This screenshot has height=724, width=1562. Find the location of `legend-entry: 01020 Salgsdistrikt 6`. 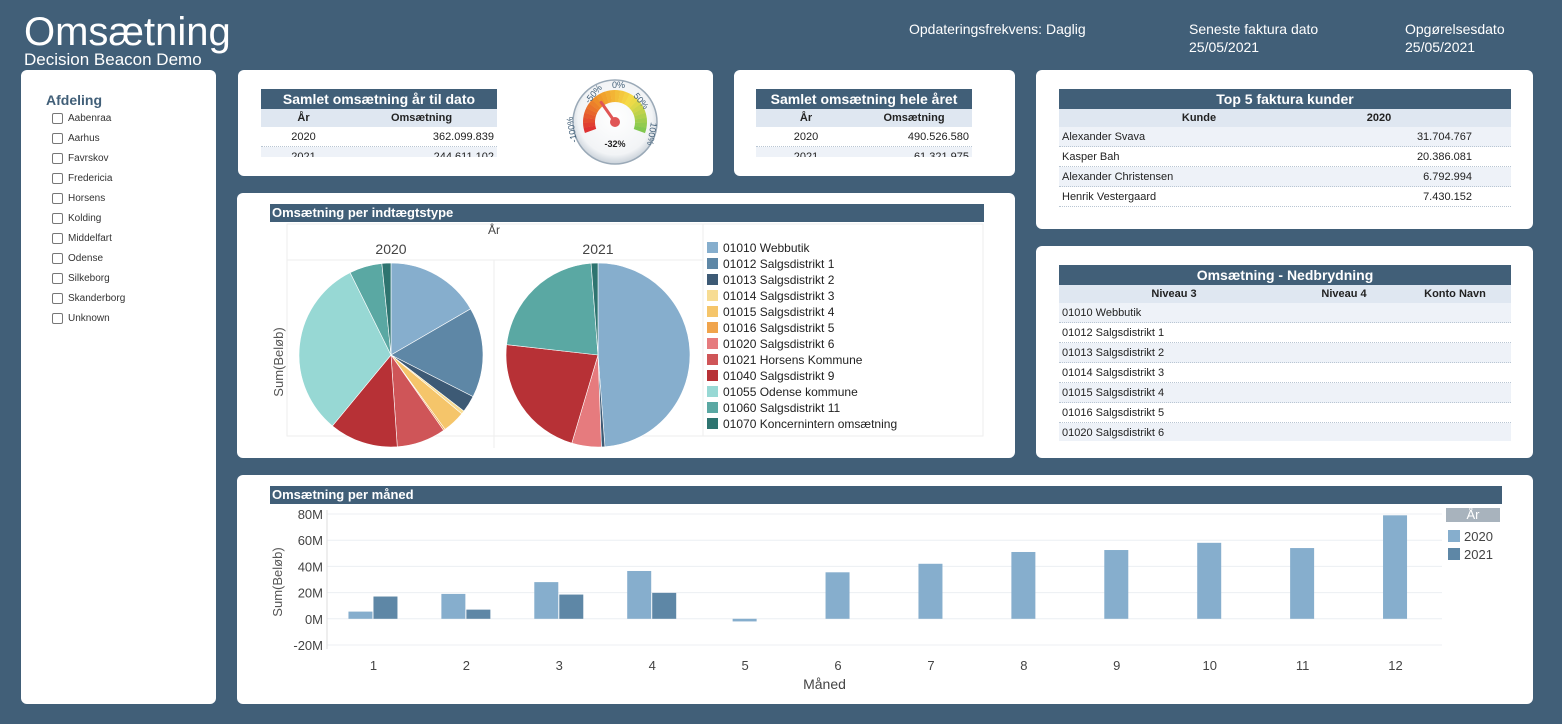

legend-entry: 01020 Salgsdistrikt 6 is located at coordinates (779, 344).